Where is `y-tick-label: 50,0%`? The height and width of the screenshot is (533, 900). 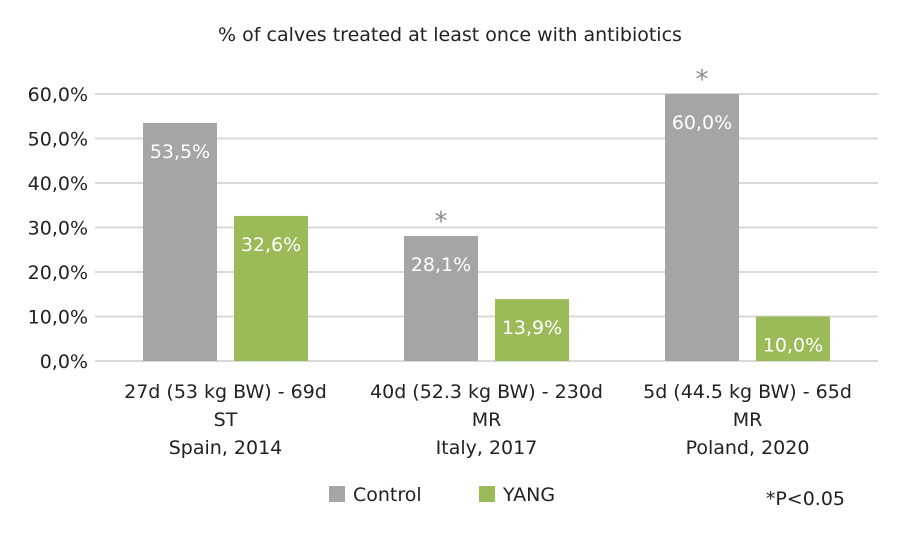 y-tick-label: 50,0% is located at coordinates (58, 140).